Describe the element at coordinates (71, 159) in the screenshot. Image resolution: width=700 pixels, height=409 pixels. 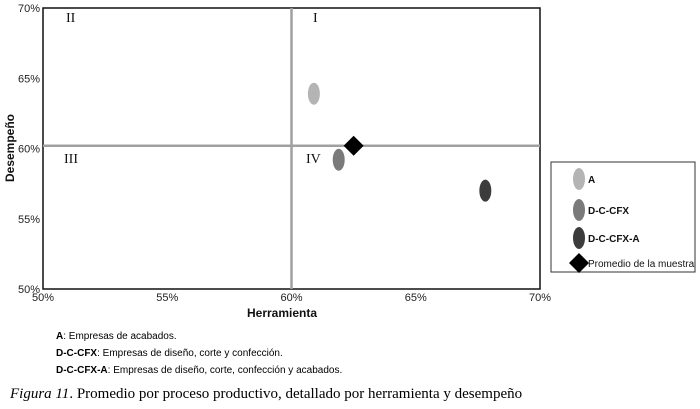
I see `quadrant-label-iii: III` at that location.